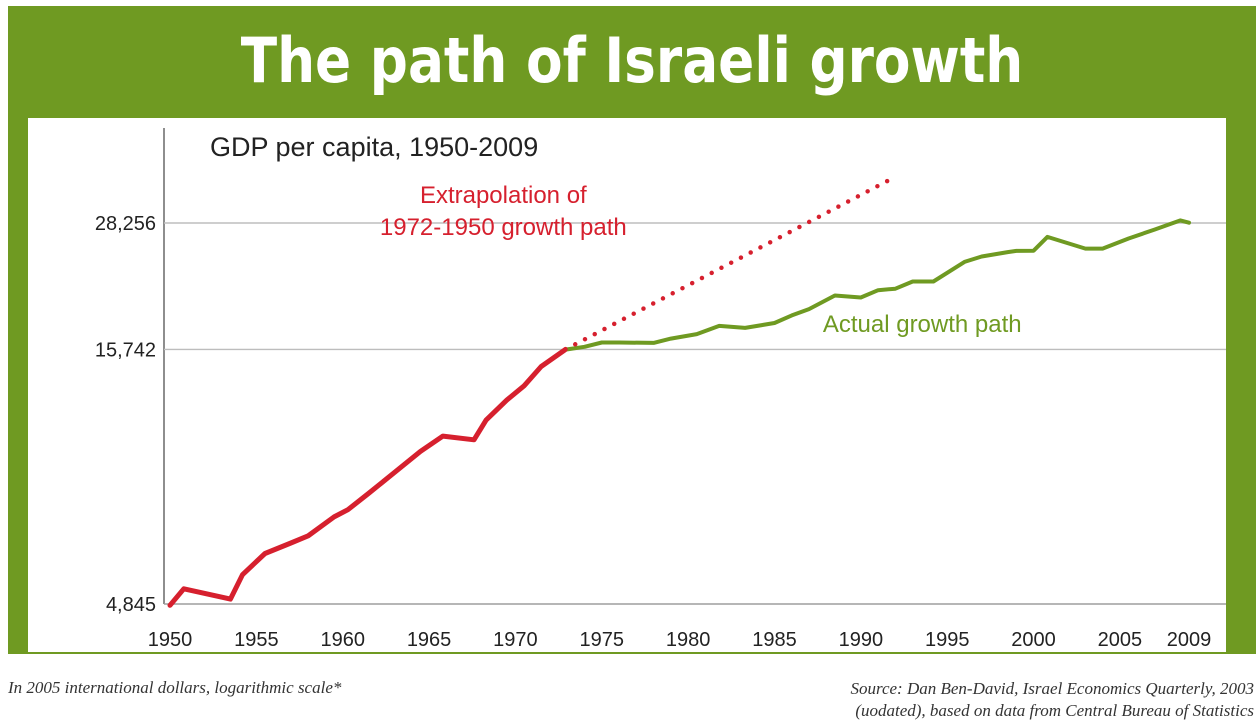  I want to click on x-tick-label: 1980, so click(688, 640).